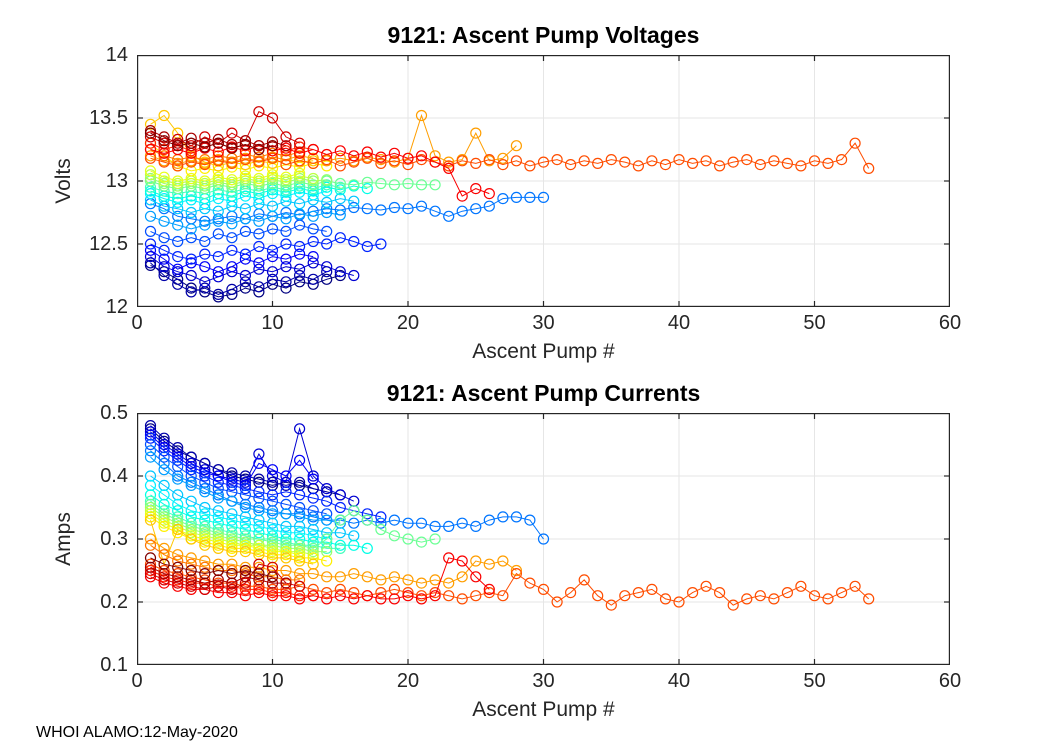 Image resolution: width=1050 pixels, height=750 pixels. Describe the element at coordinates (116, 181) in the screenshot. I see `voltage-ytick-13: 13` at that location.